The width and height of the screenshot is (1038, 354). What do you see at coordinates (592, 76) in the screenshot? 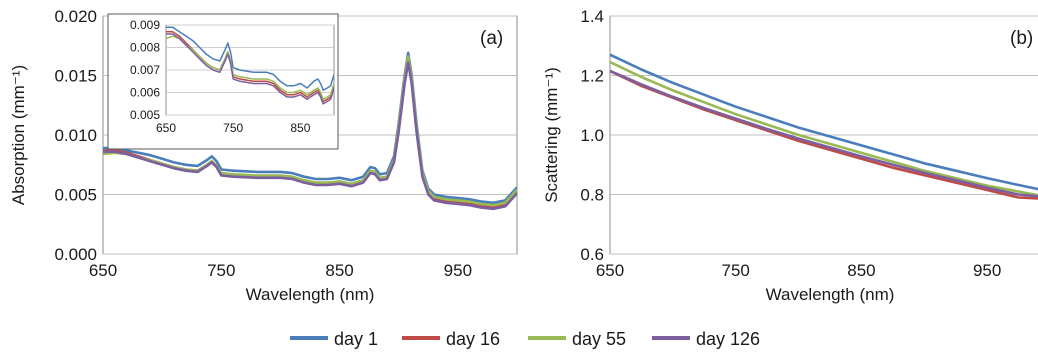
I see `y-tick-label: 1.2` at bounding box center [592, 76].